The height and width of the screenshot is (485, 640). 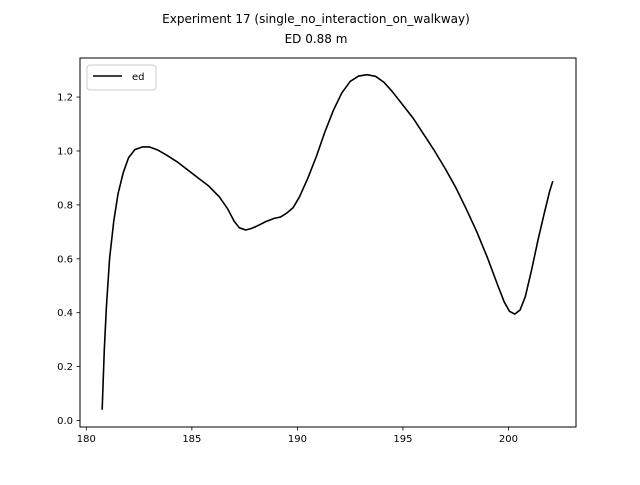 I want to click on legend: ed, so click(x=121, y=77).